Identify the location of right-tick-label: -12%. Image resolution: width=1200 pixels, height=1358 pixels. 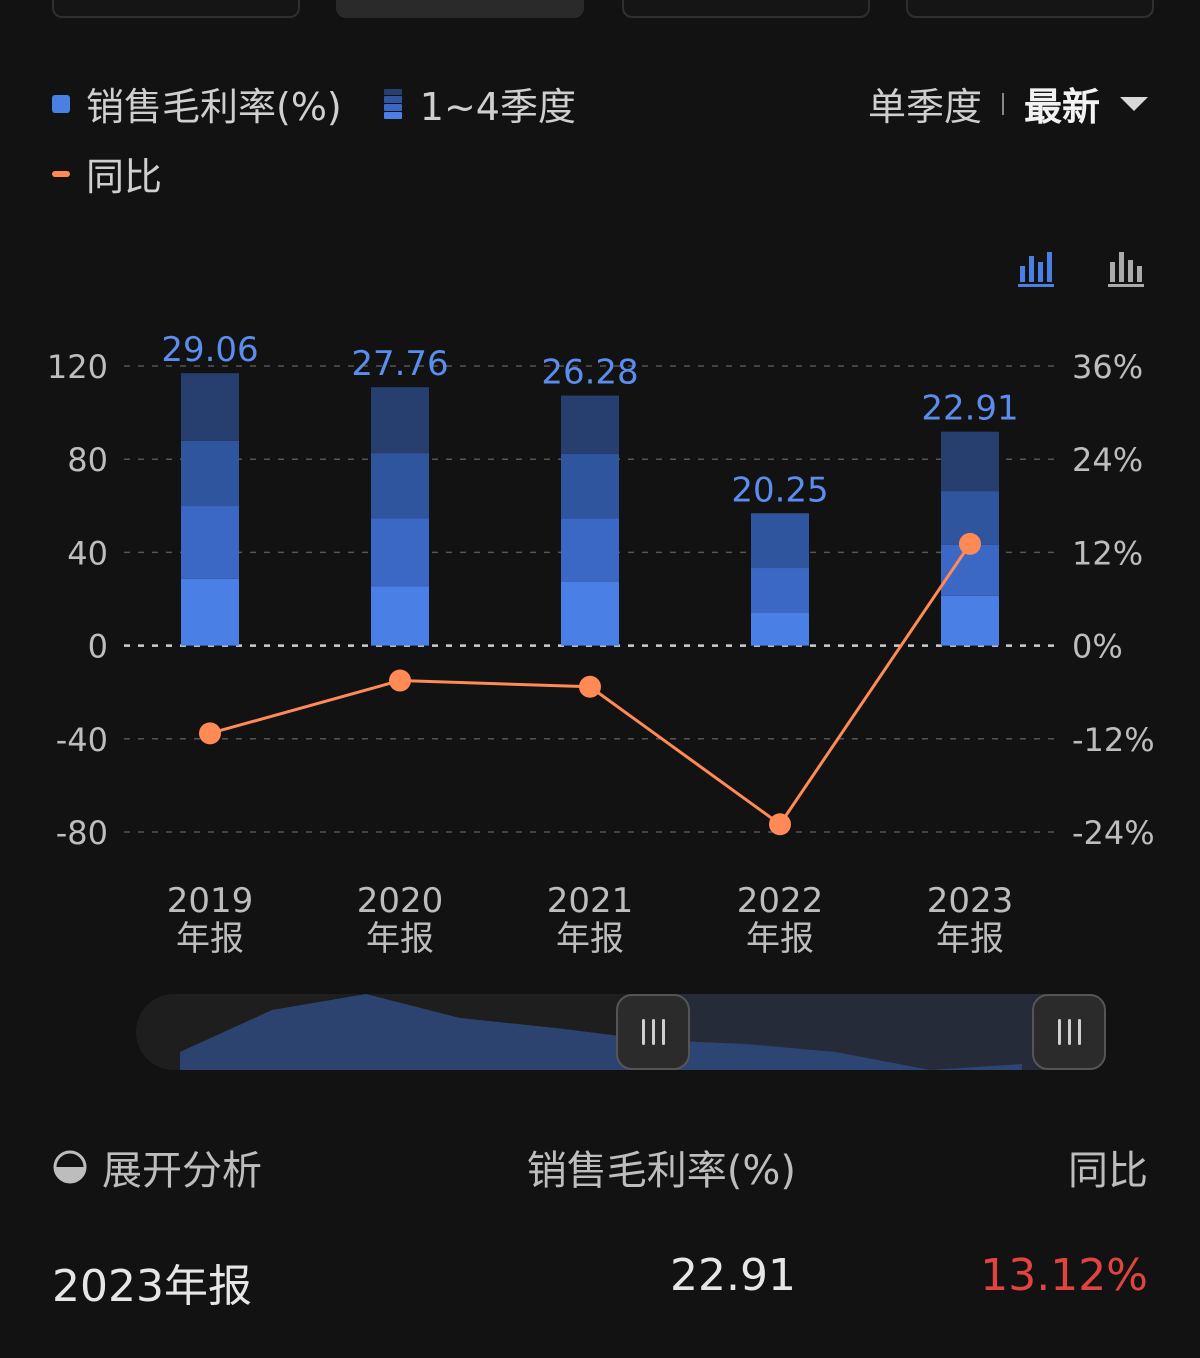
(1113, 740).